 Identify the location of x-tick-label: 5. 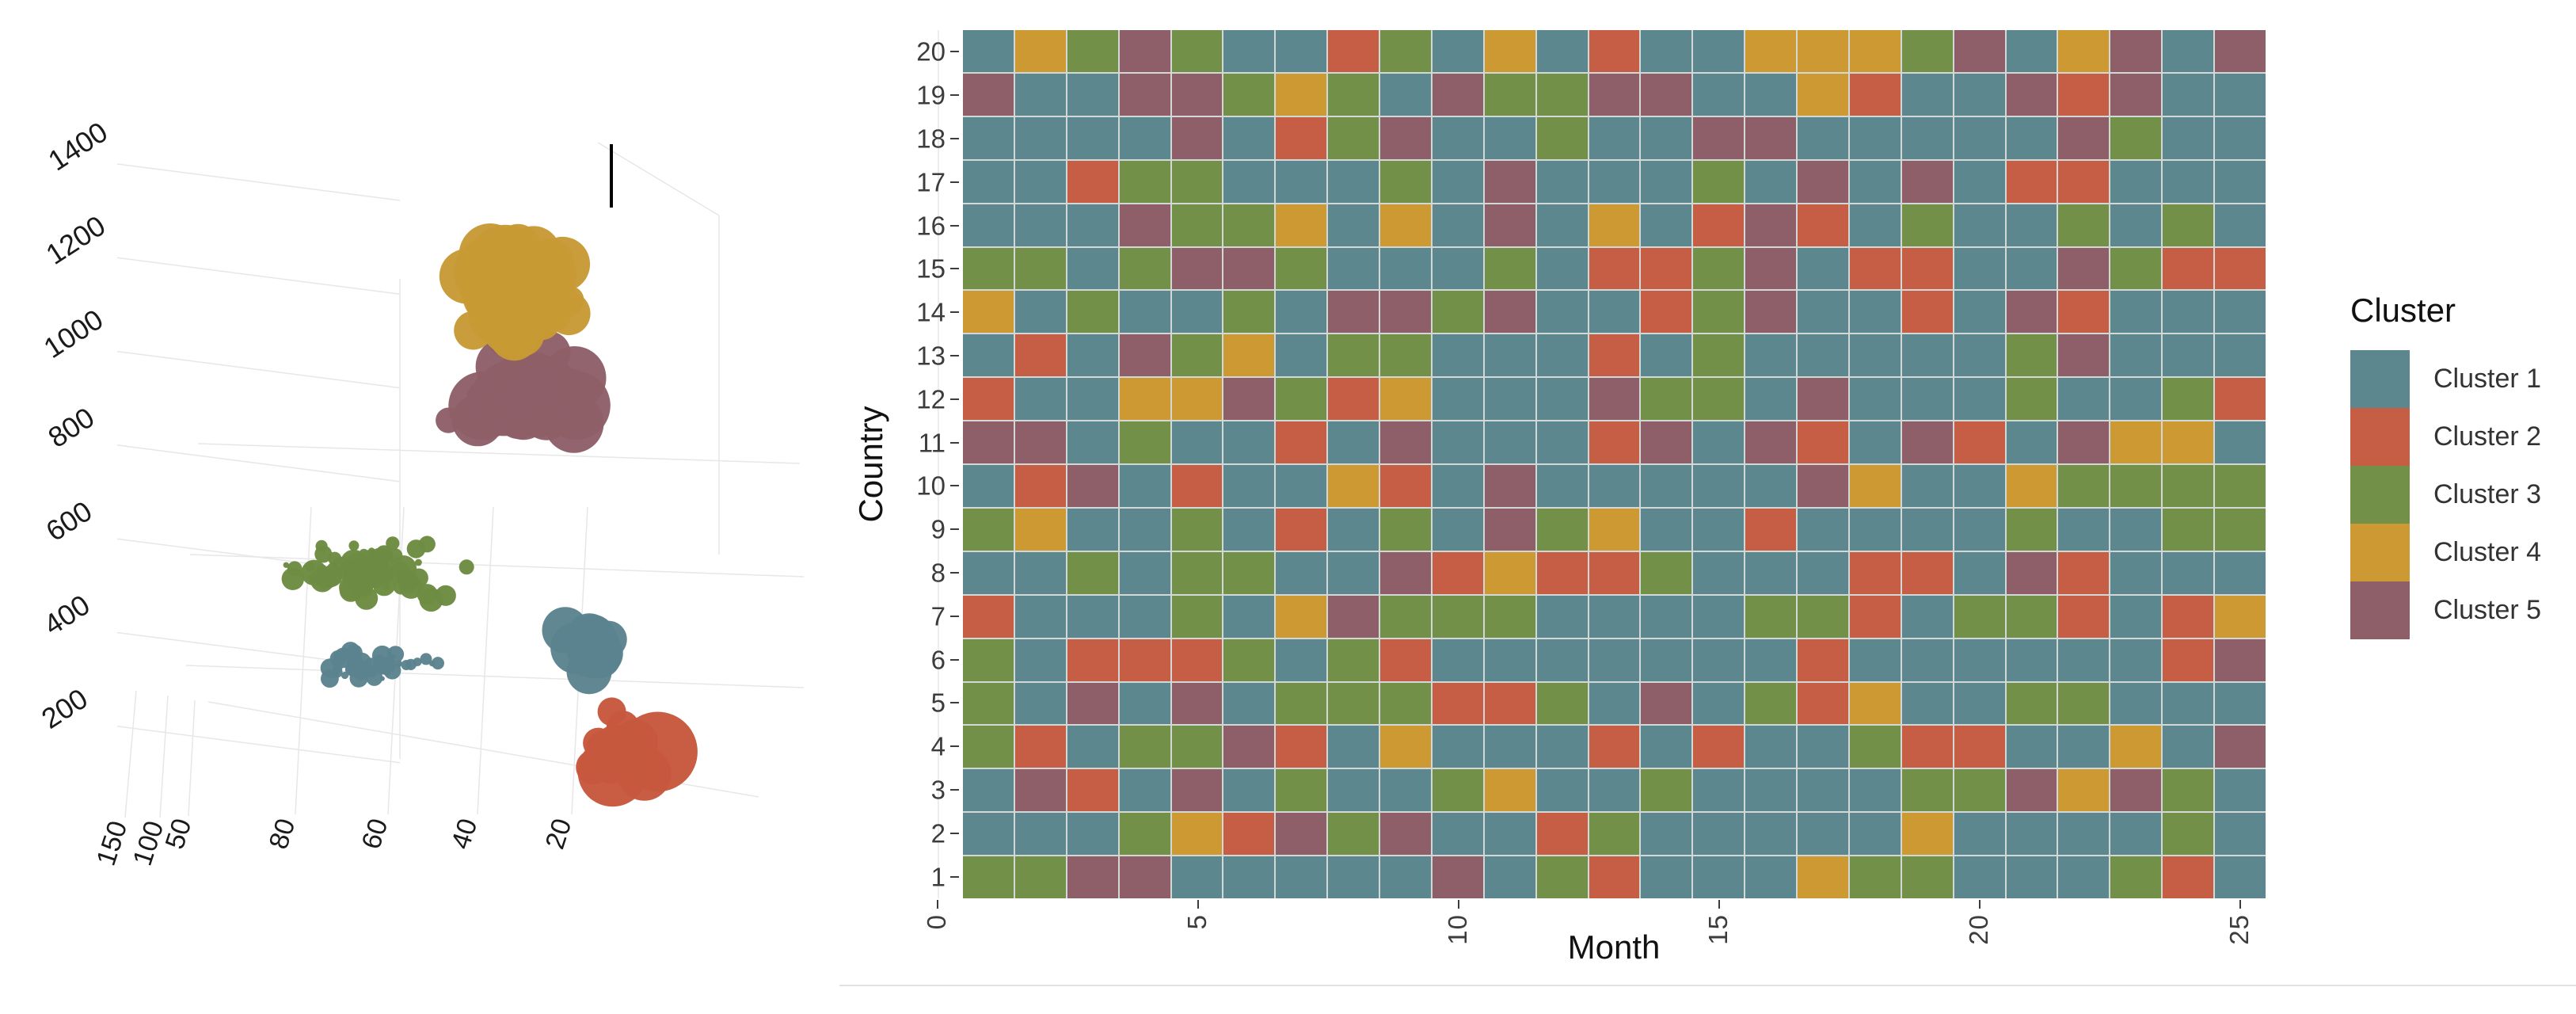
(1197, 922).